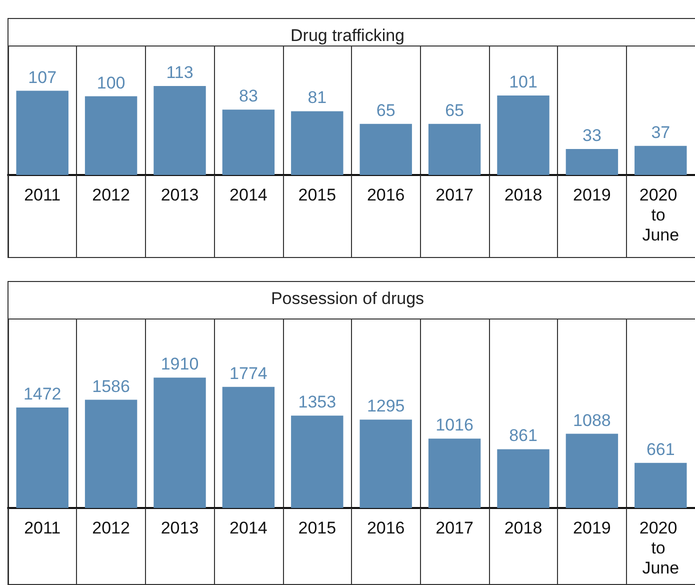 This screenshot has height=585, width=695. Describe the element at coordinates (592, 136) in the screenshot. I see `data-label: 33` at that location.